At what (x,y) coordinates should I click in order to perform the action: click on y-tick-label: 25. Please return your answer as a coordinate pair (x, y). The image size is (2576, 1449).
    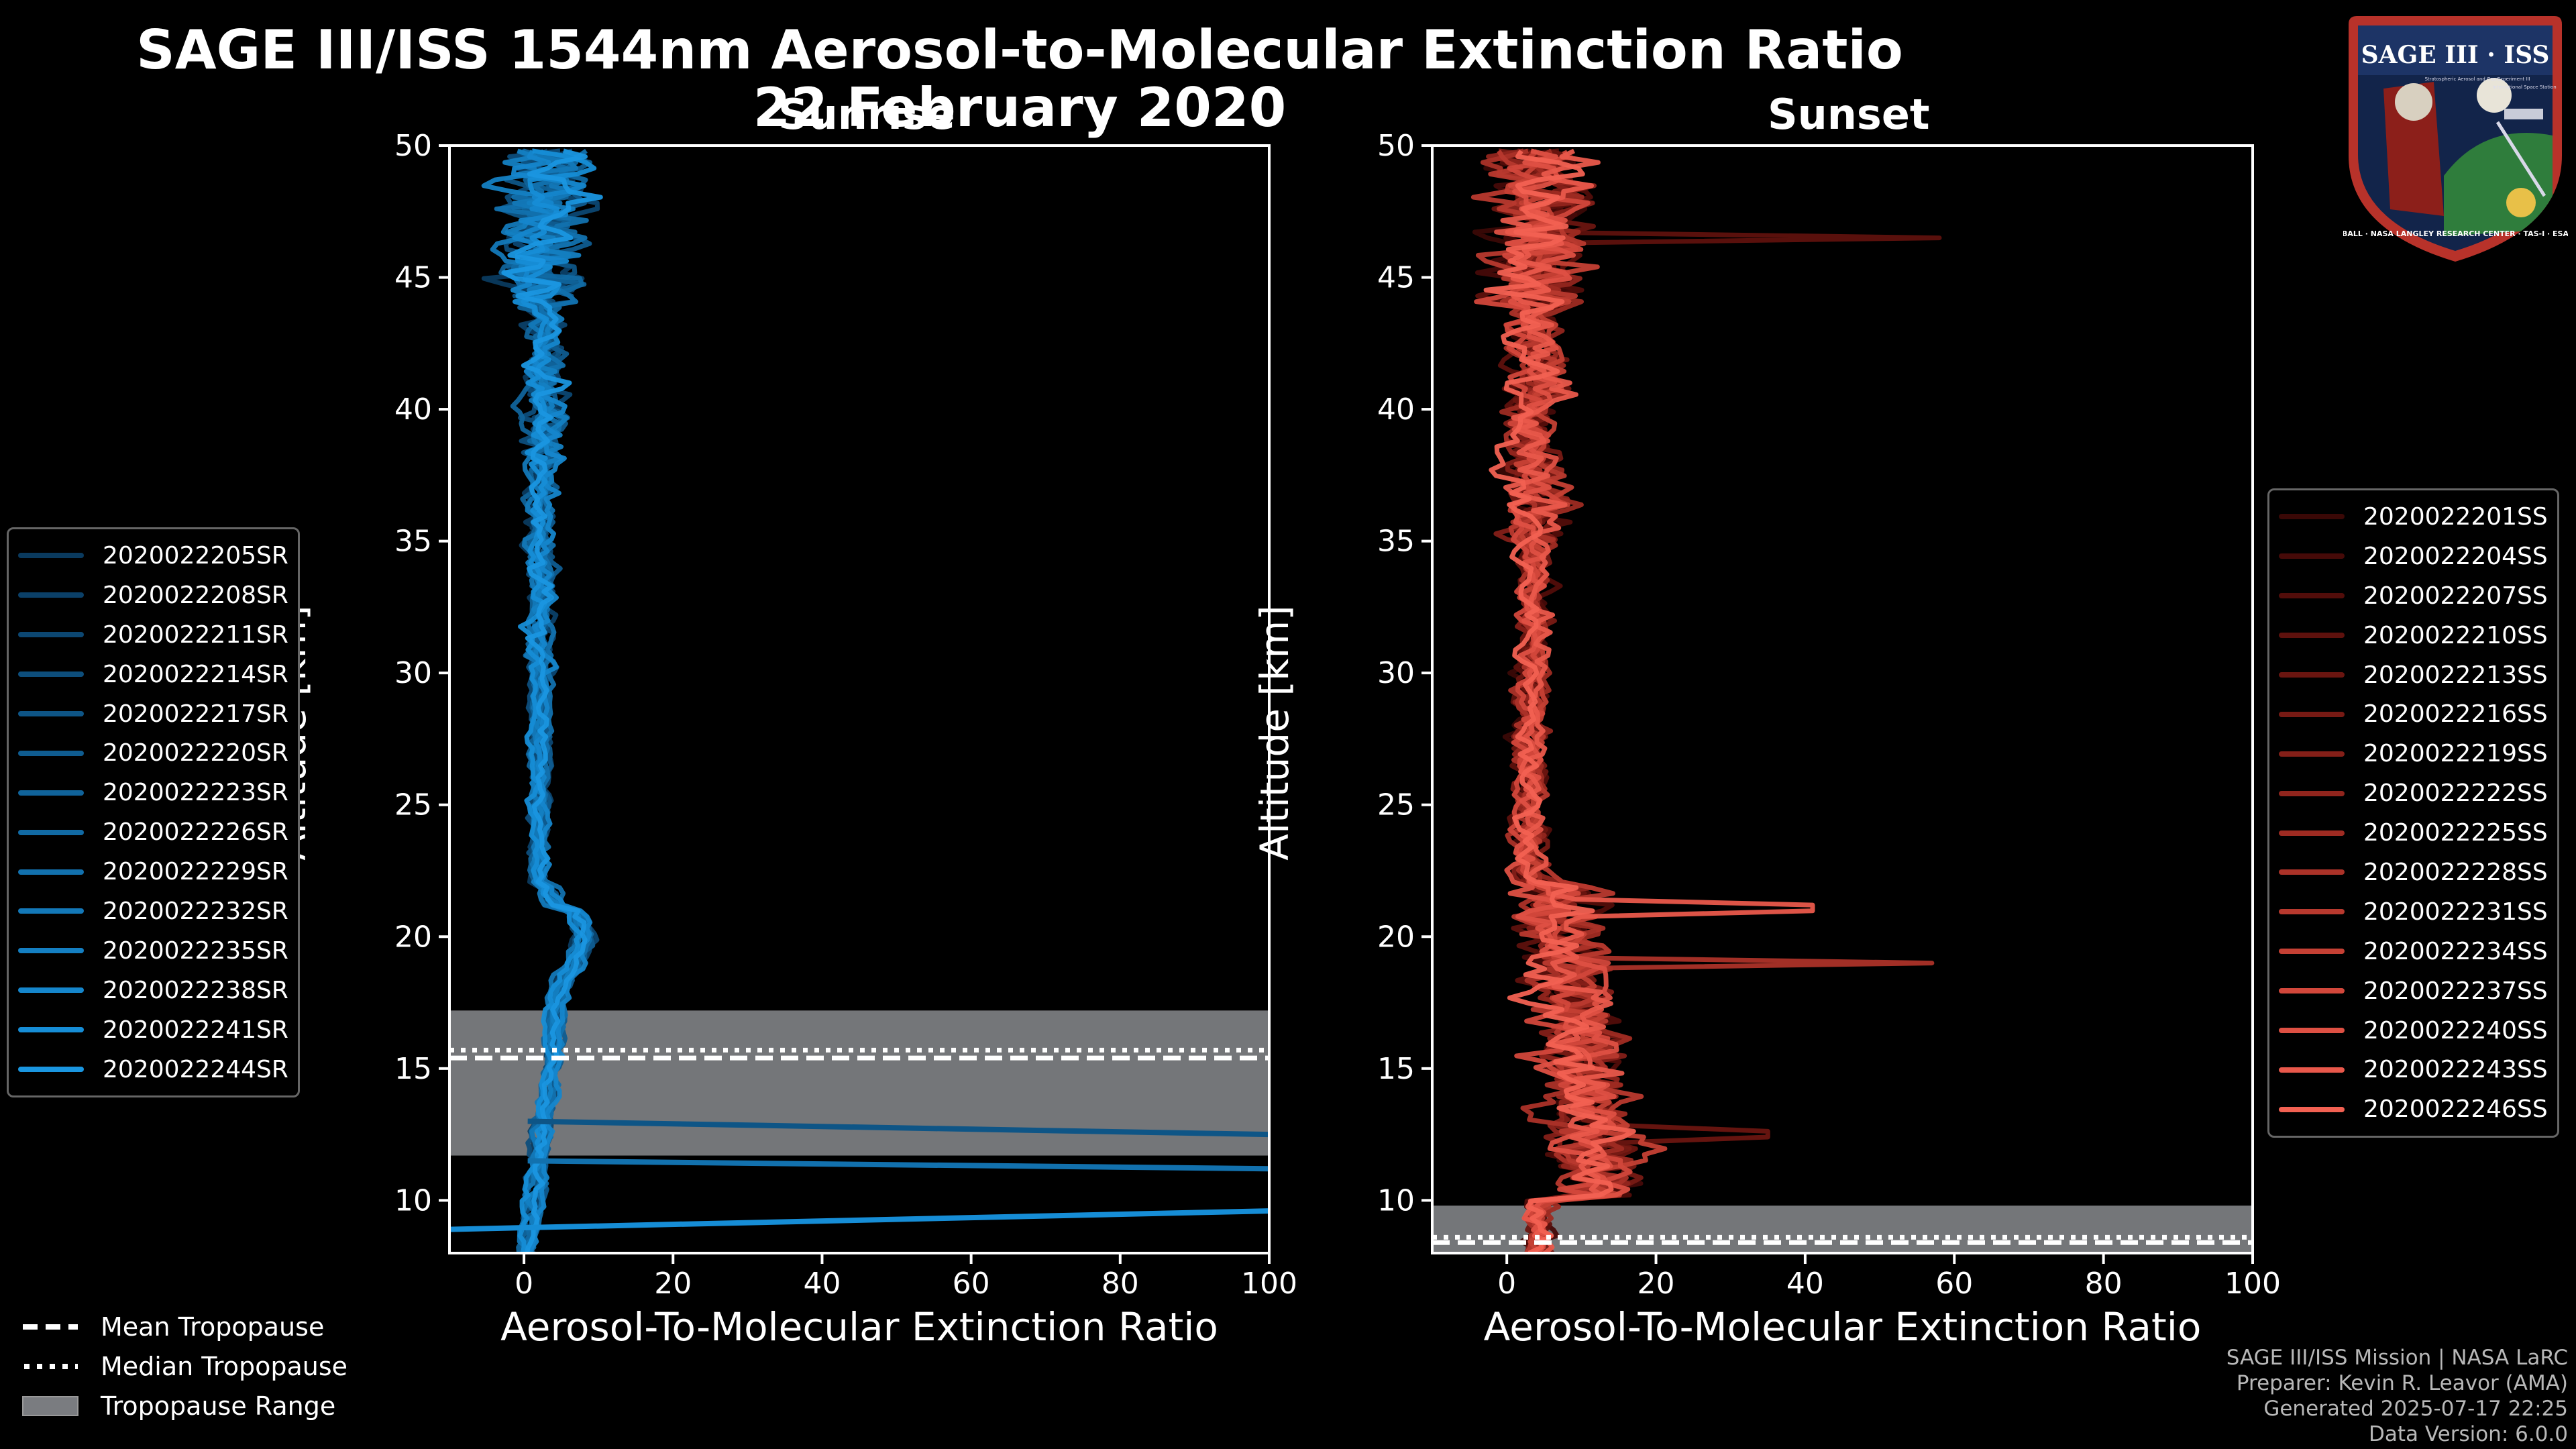
    Looking at the image, I should click on (1396, 805).